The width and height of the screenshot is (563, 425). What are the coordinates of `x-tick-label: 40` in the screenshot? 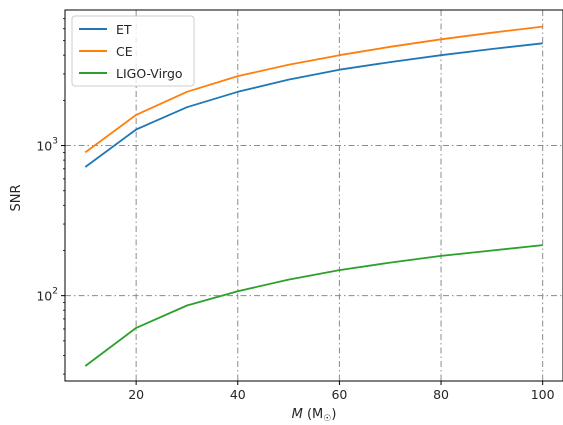 It's located at (238, 394).